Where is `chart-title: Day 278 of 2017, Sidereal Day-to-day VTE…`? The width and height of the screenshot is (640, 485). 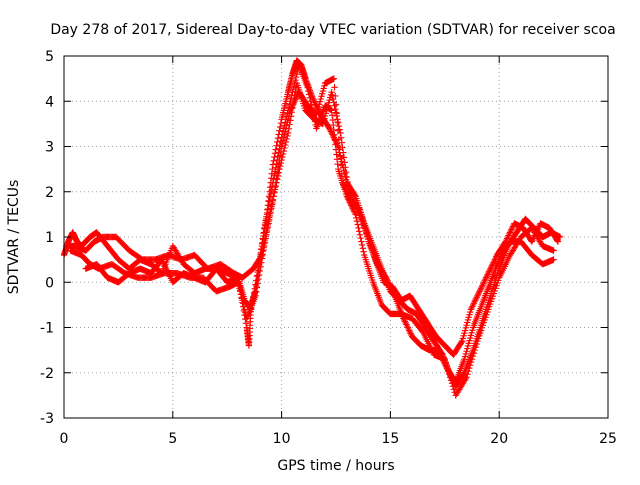 chart-title: Day 278 of 2017, Sidereal Day-to-day VTE… is located at coordinates (332, 30).